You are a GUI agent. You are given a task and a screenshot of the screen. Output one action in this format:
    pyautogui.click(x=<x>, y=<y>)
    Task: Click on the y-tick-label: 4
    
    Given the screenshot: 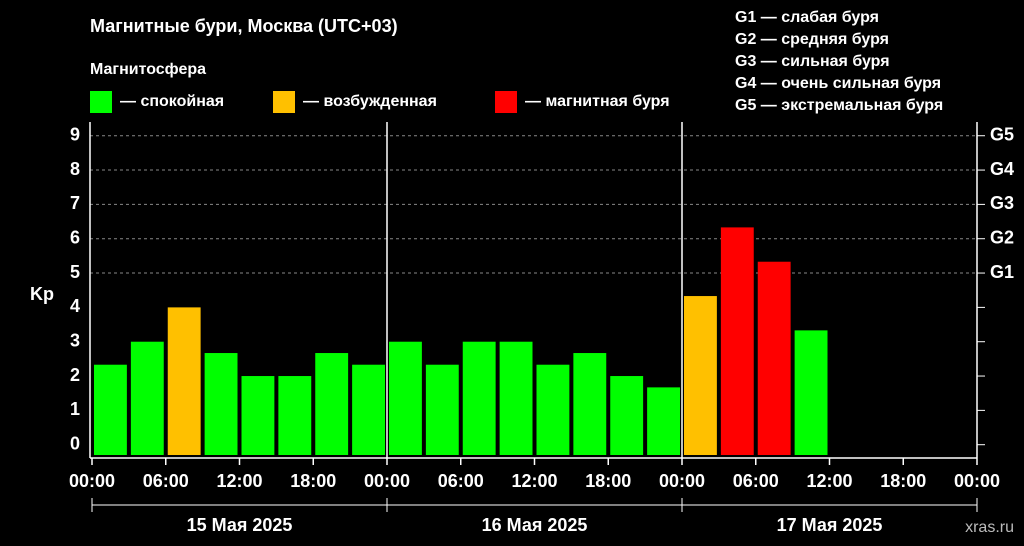 What is the action you would take?
    pyautogui.click(x=75, y=306)
    